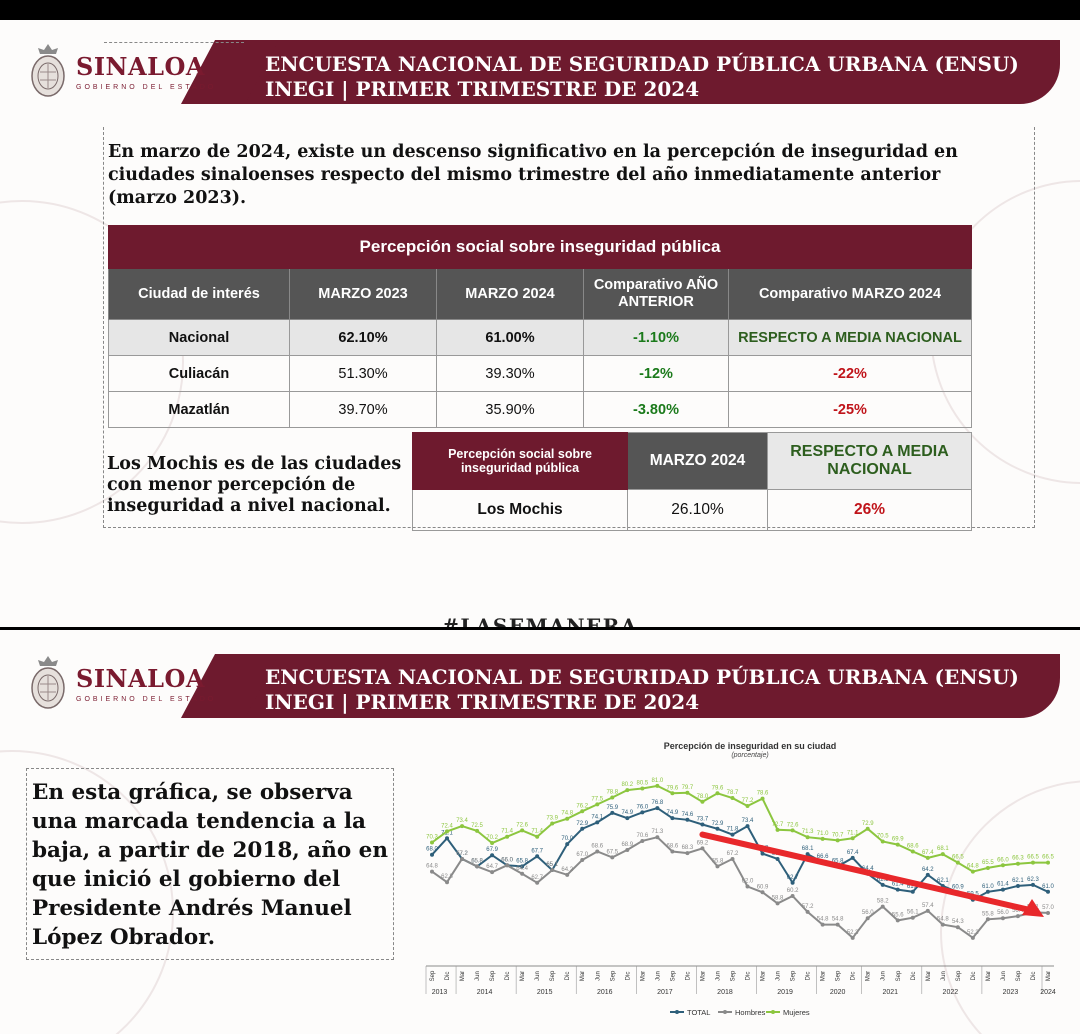 The image size is (1080, 1034). Describe the element at coordinates (199, 373) in the screenshot. I see `cell-city: Culiacán` at that location.